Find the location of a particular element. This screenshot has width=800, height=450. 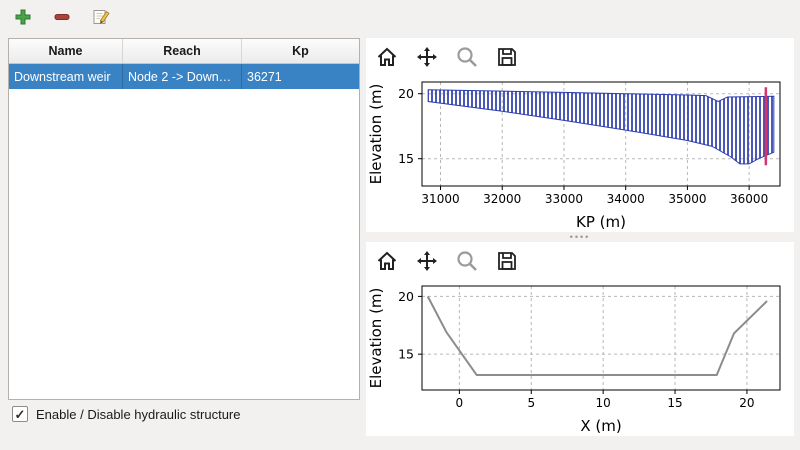

remove-structure-button is located at coordinates (63, 17).